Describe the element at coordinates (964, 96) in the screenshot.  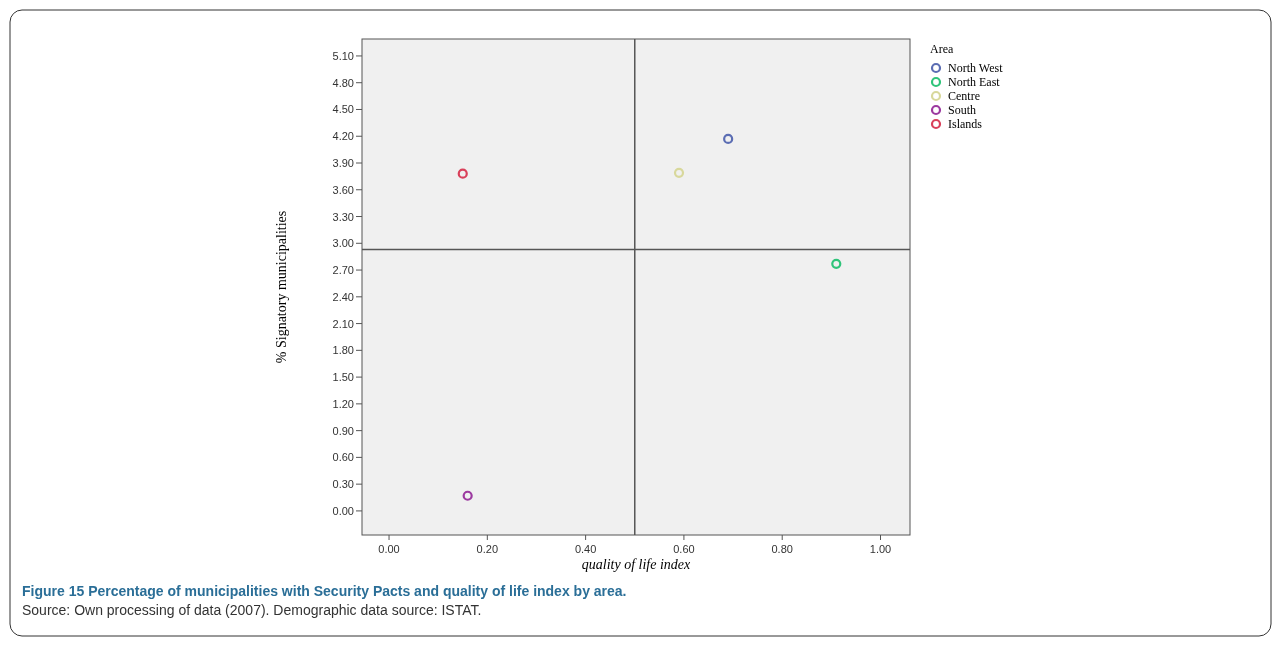
I see `legend-label: Centre` at that location.